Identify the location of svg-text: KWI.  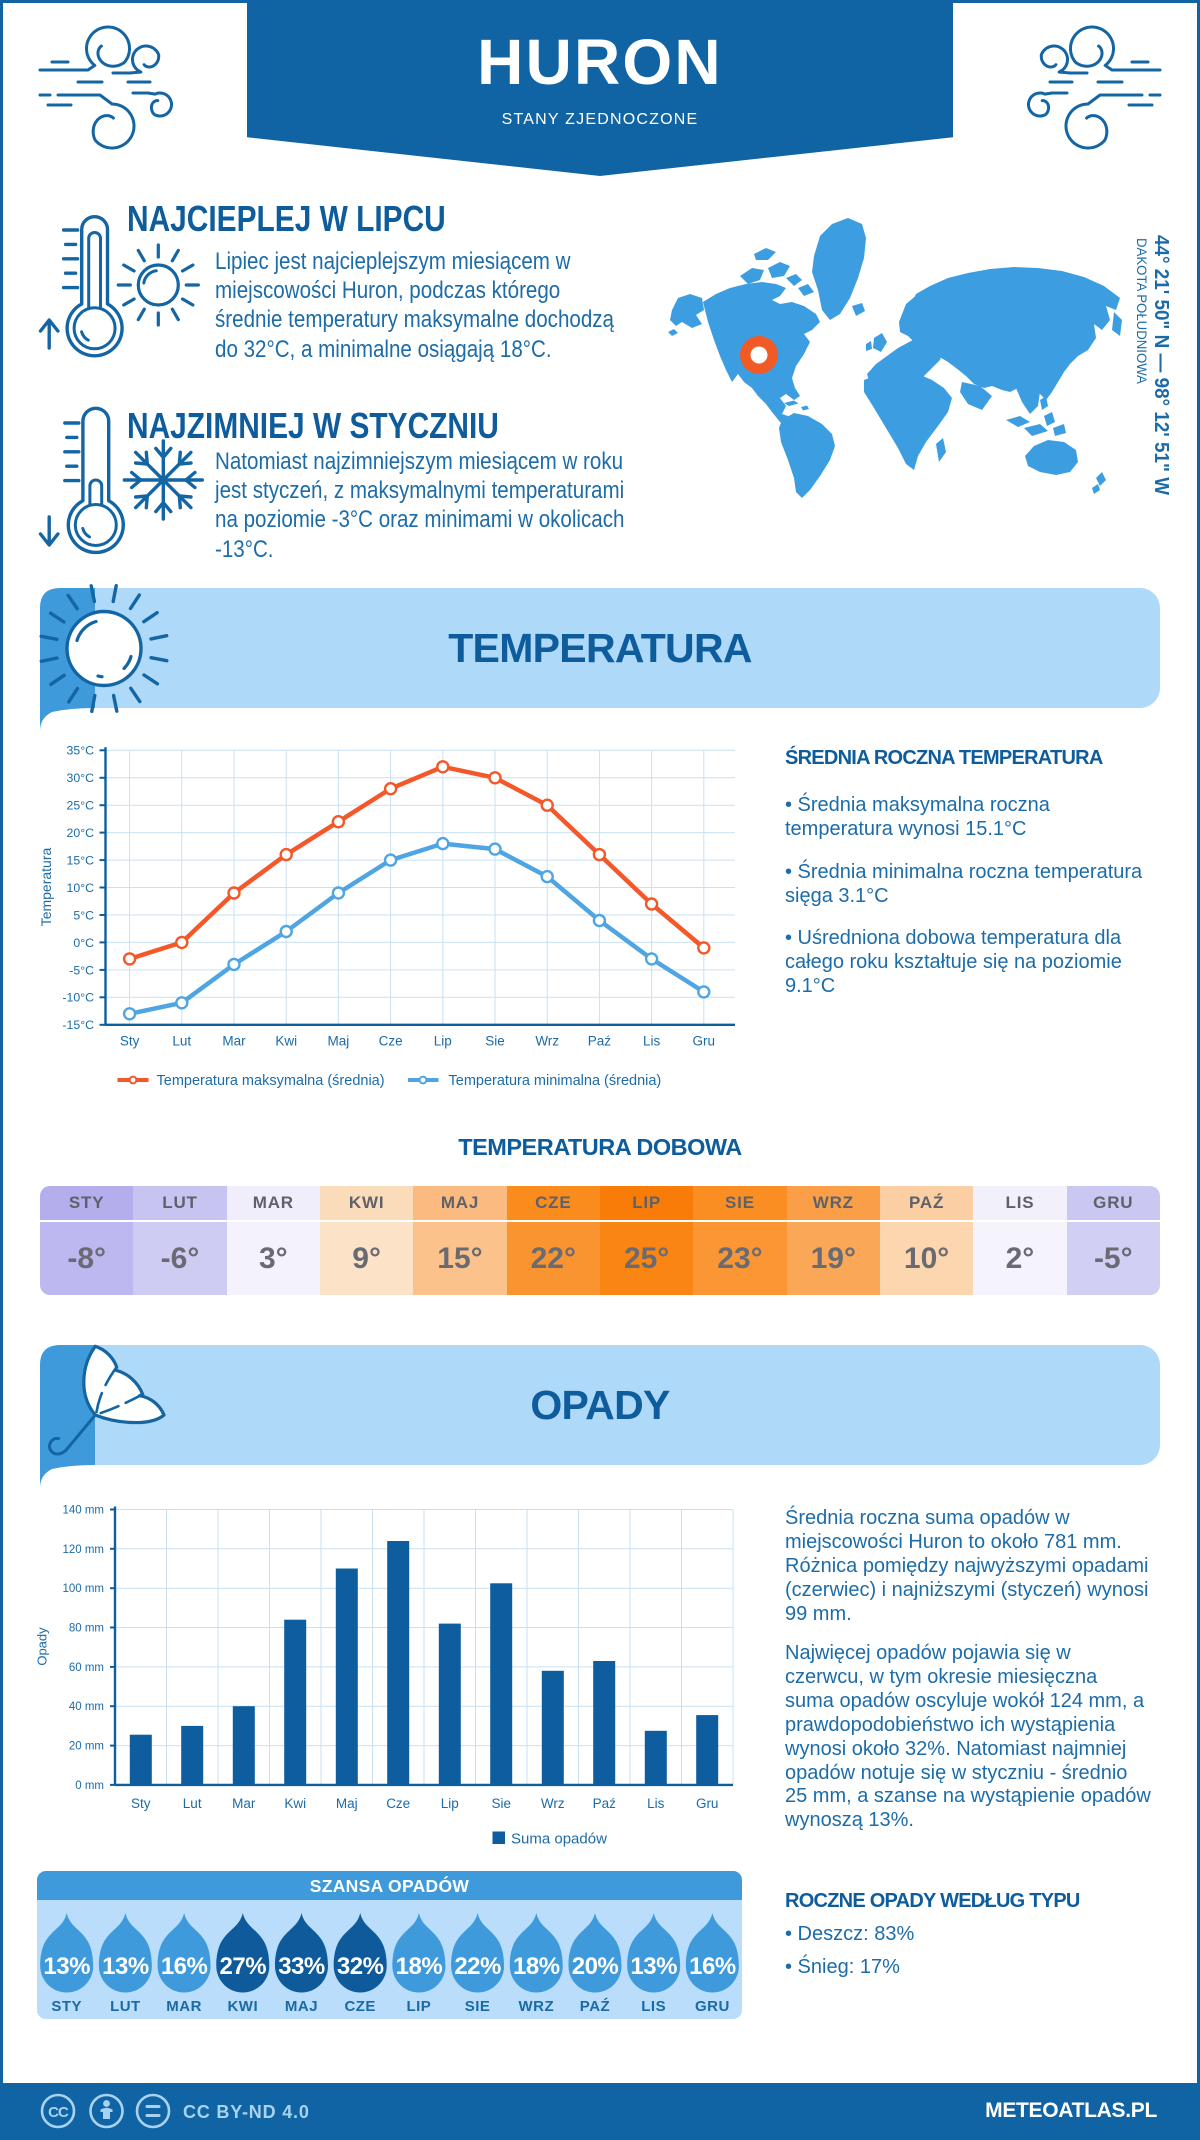
(242, 2006).